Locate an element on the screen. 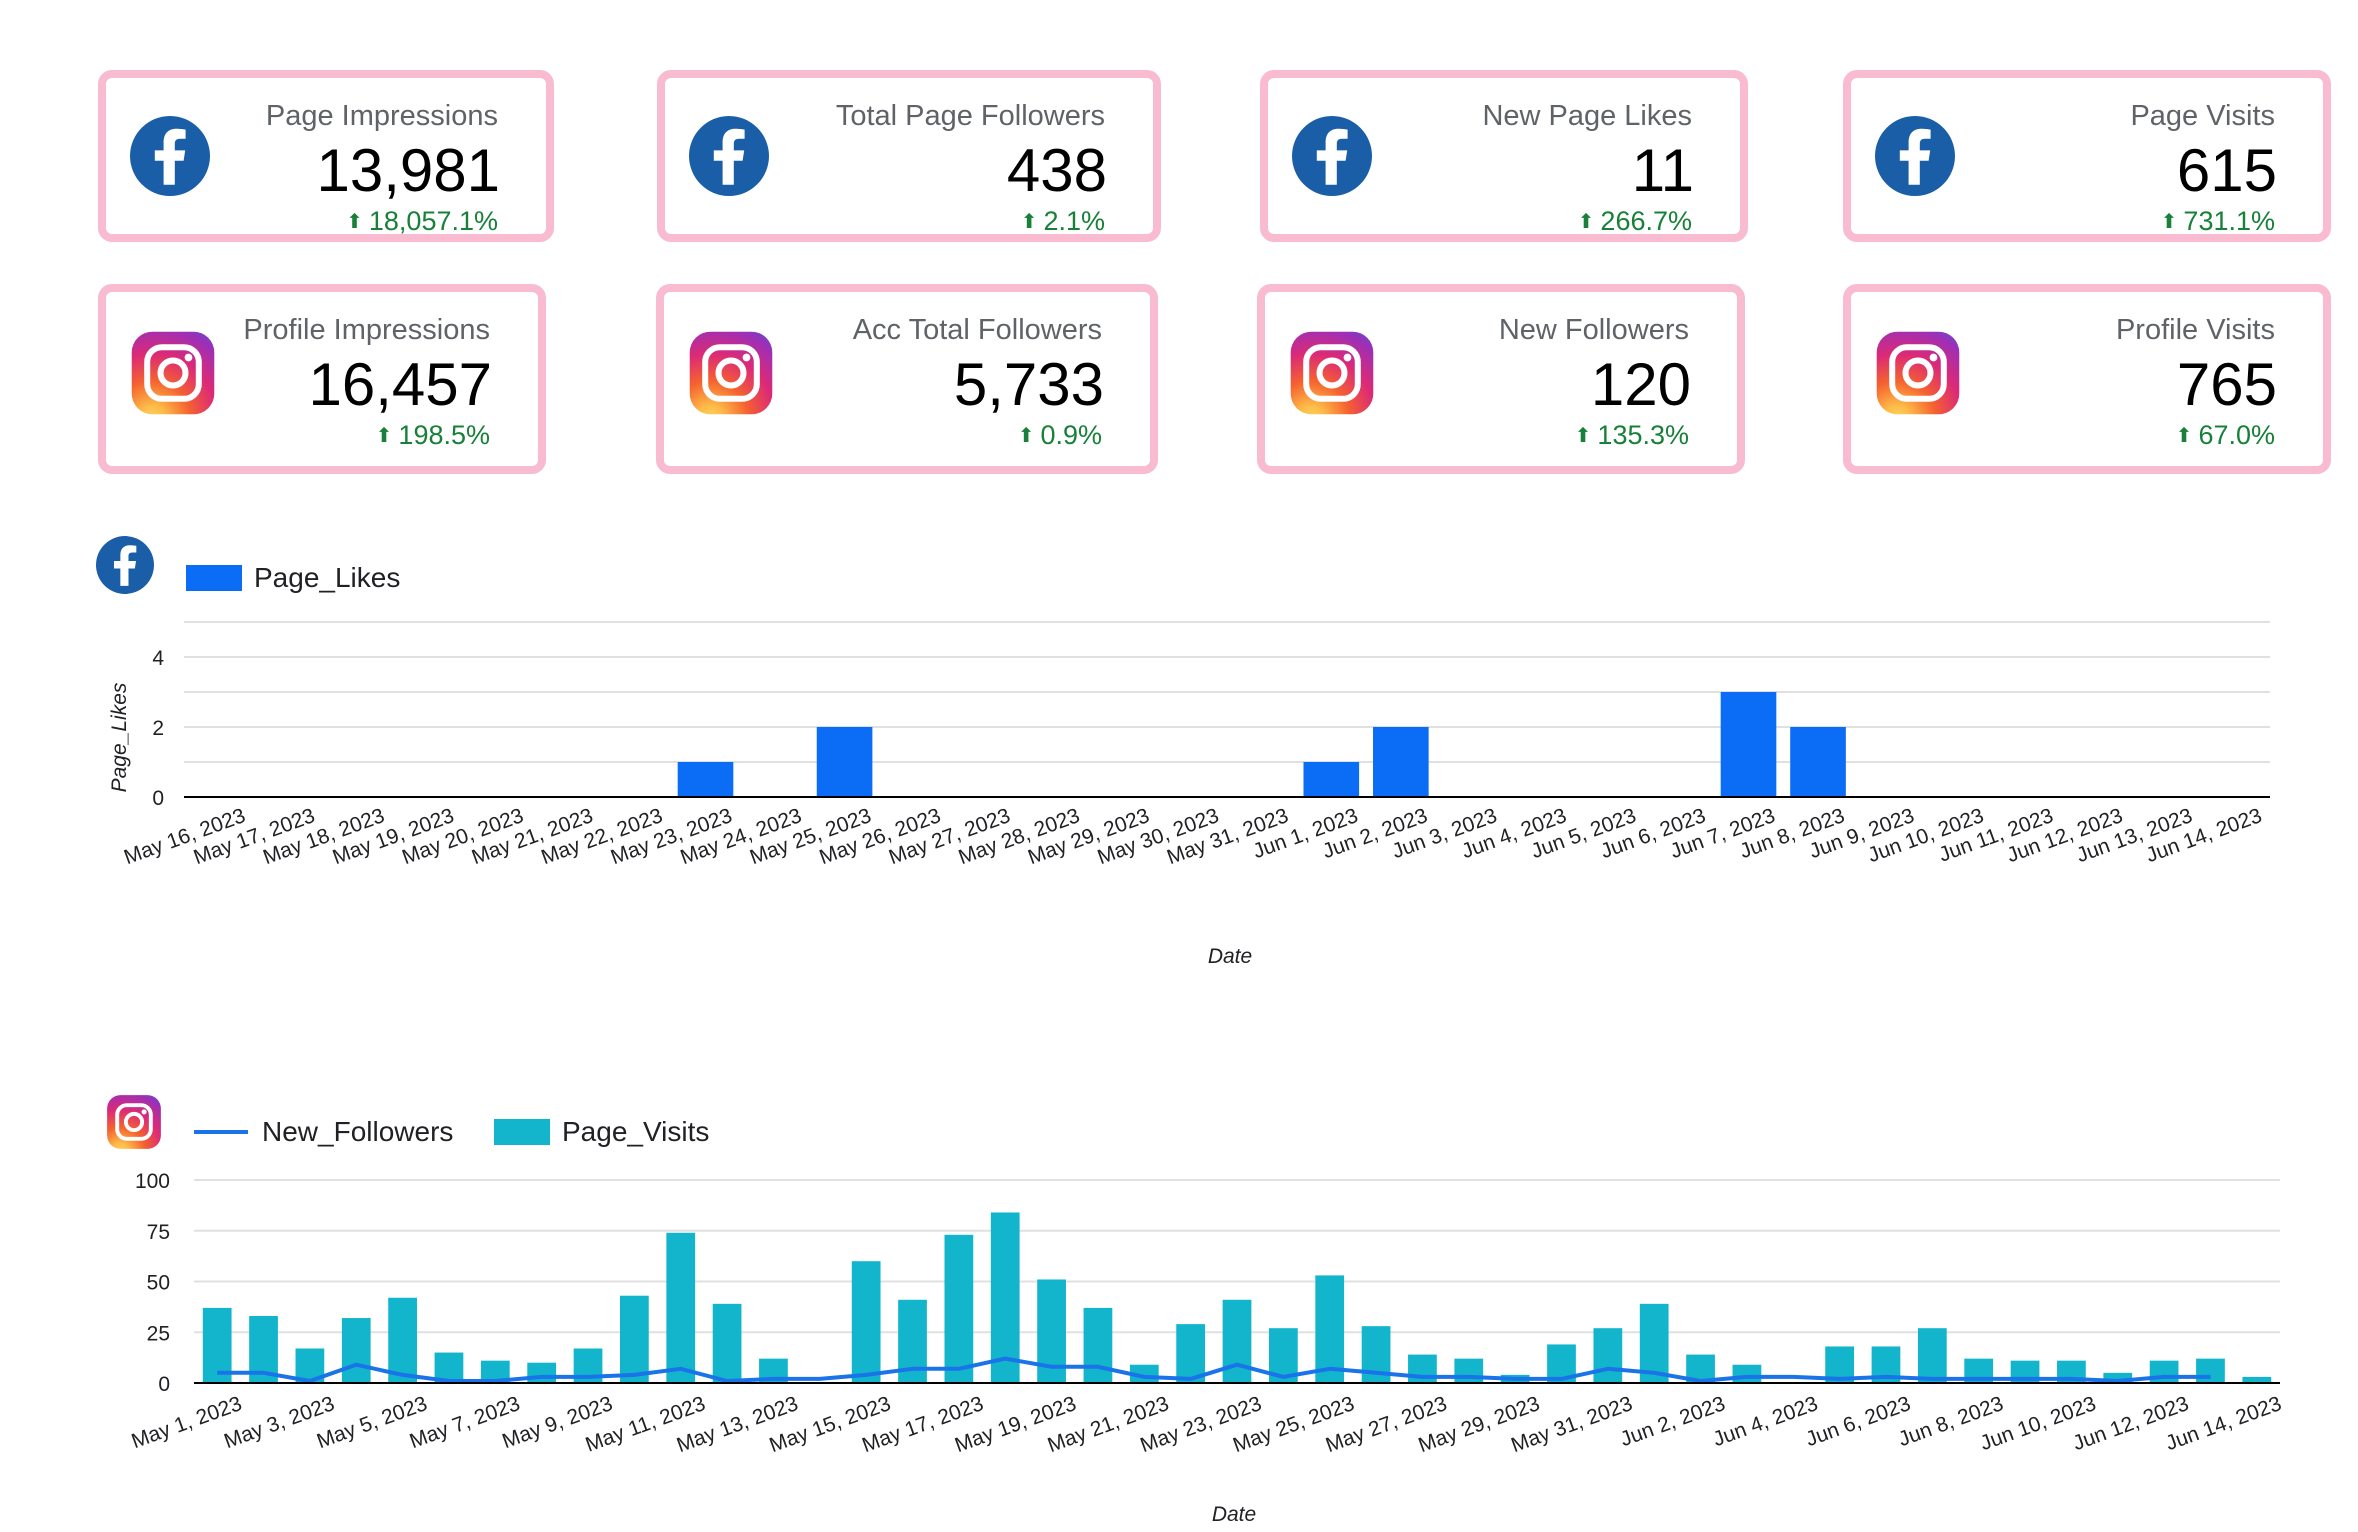 This screenshot has height=1532, width=2358. page-likes-legend: Page_Likes is located at coordinates (293, 578).